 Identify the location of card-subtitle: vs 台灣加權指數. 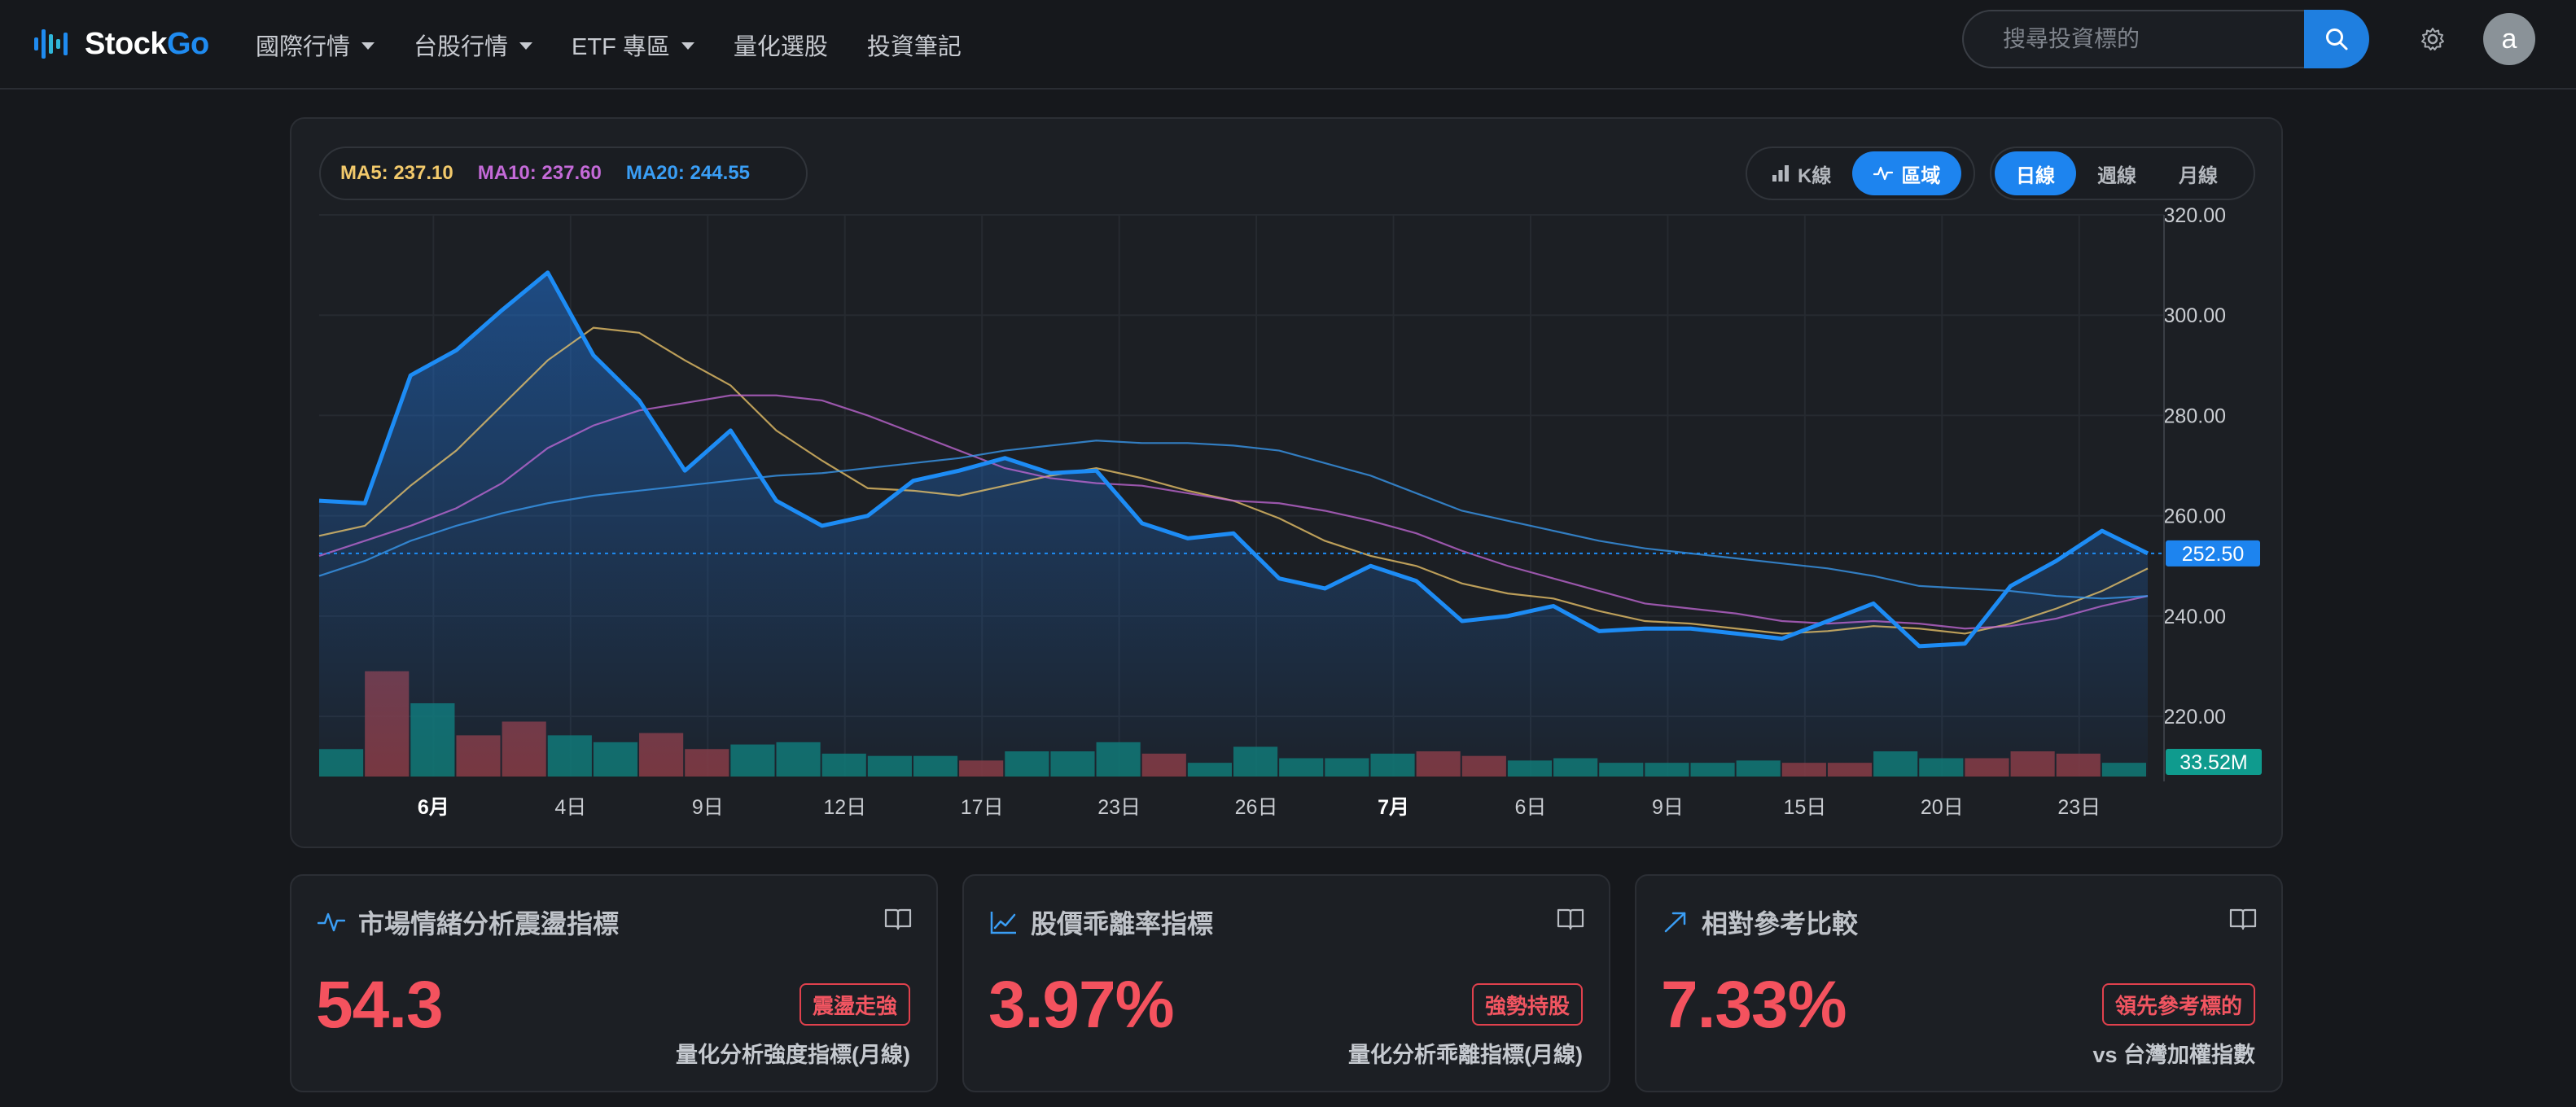
(2173, 1055).